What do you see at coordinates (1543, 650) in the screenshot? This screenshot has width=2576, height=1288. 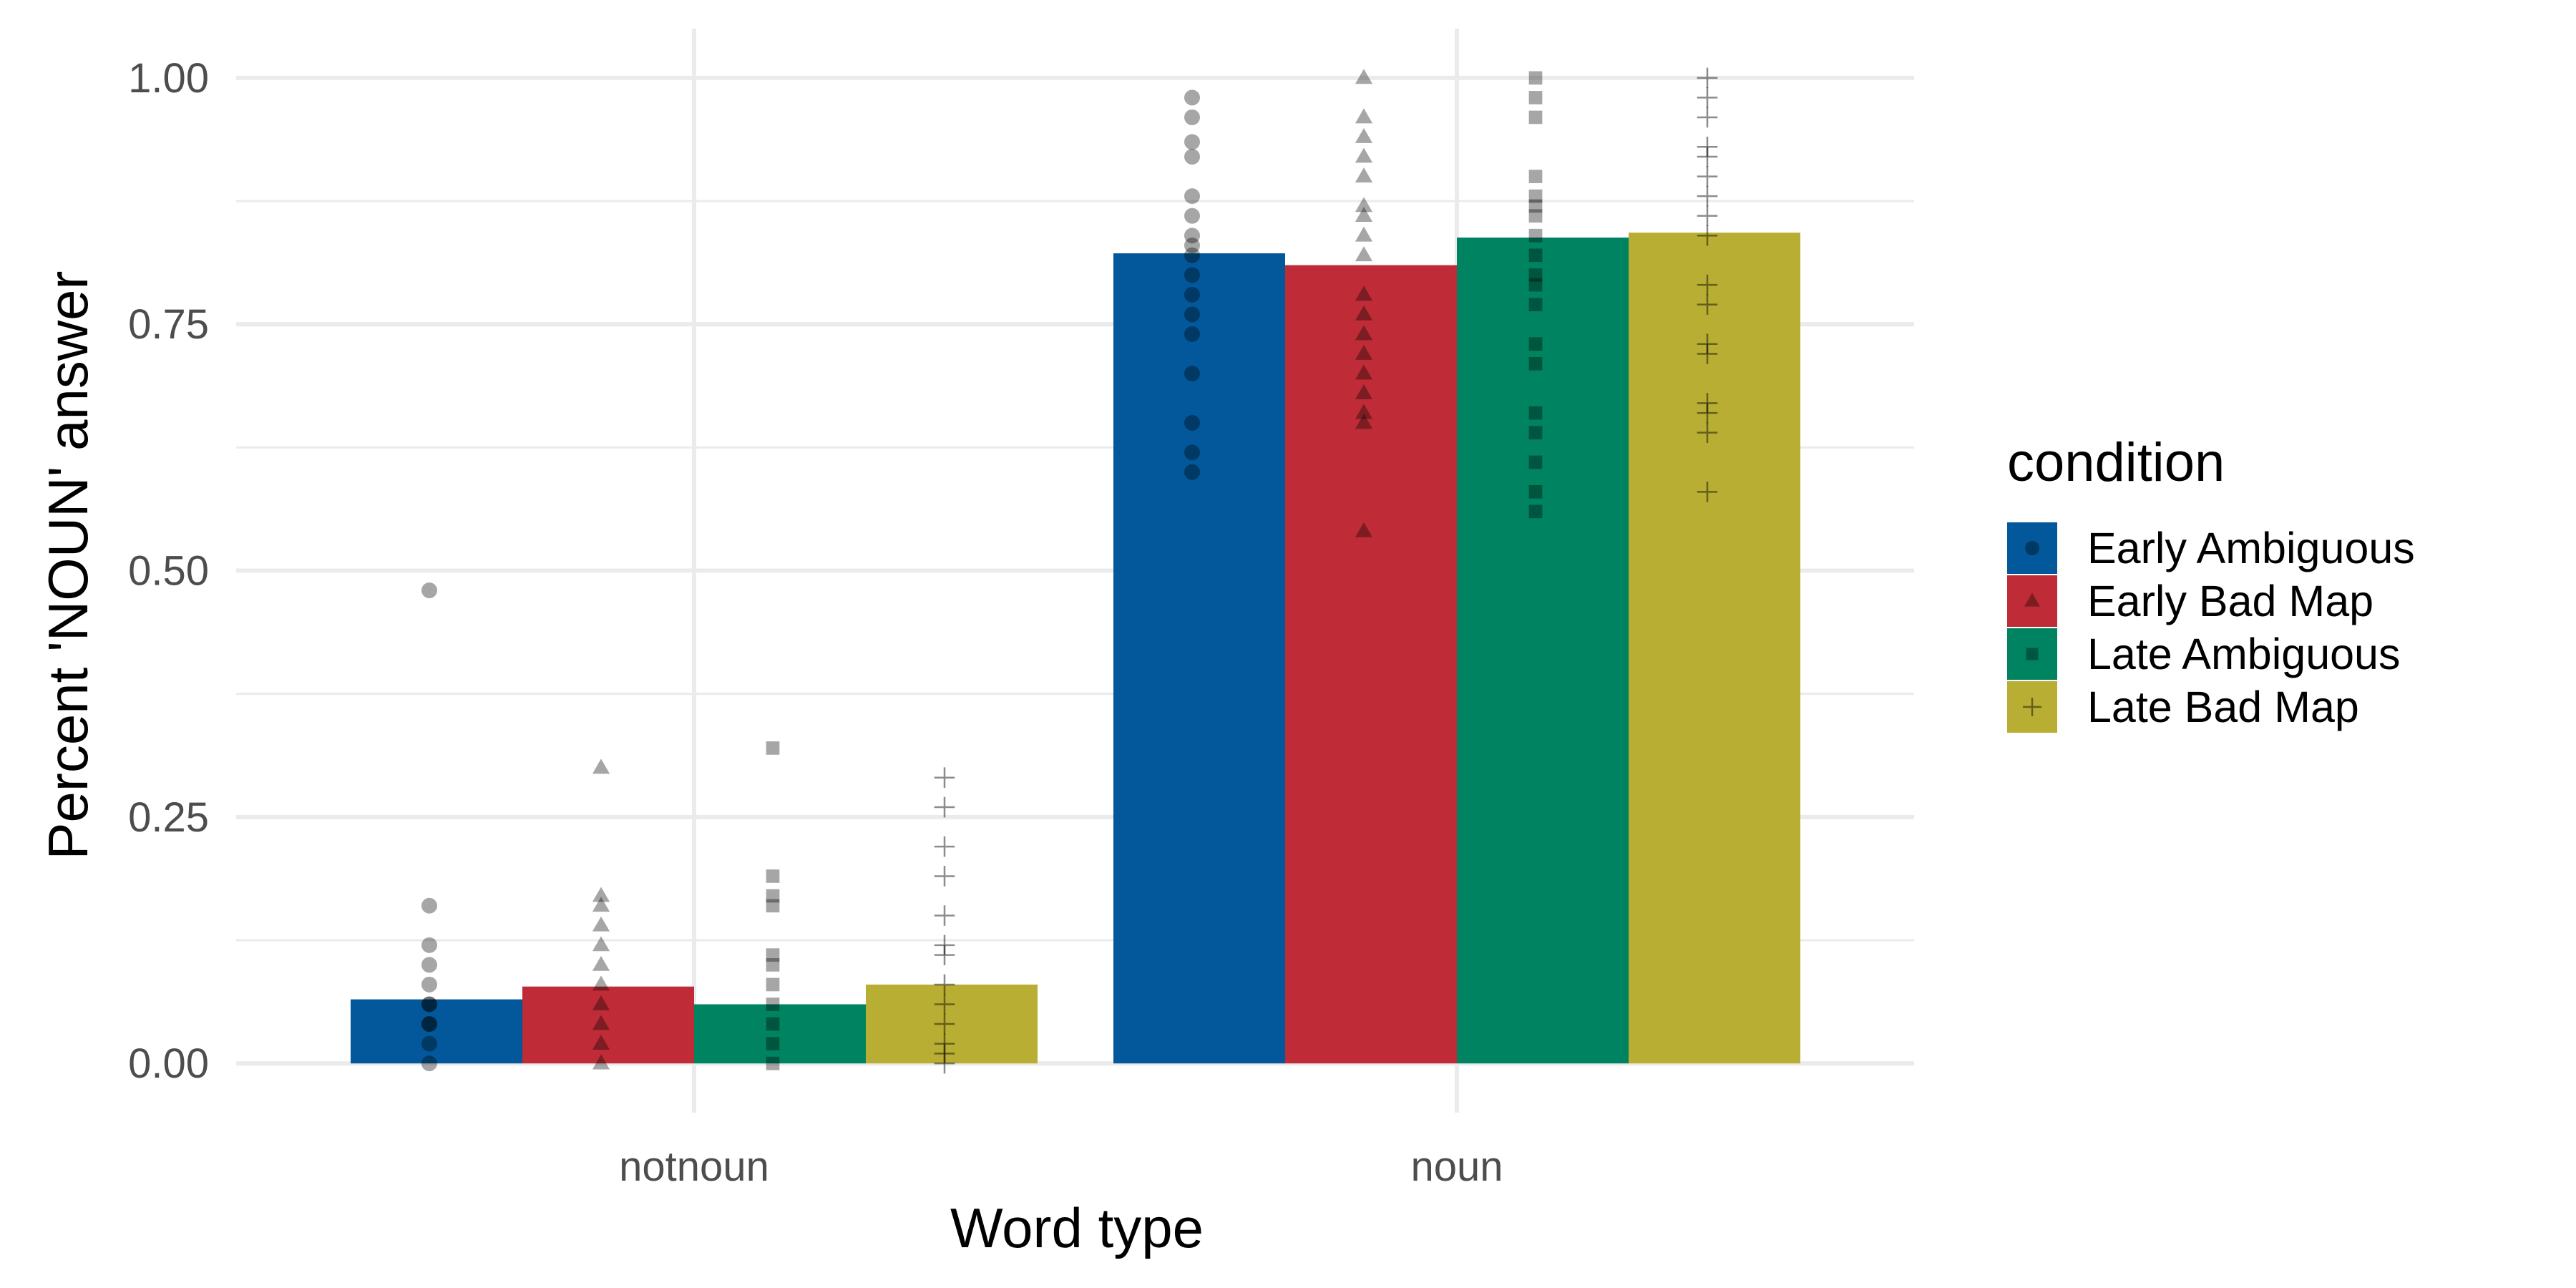 I see `bar-noun-late-ambiguous` at bounding box center [1543, 650].